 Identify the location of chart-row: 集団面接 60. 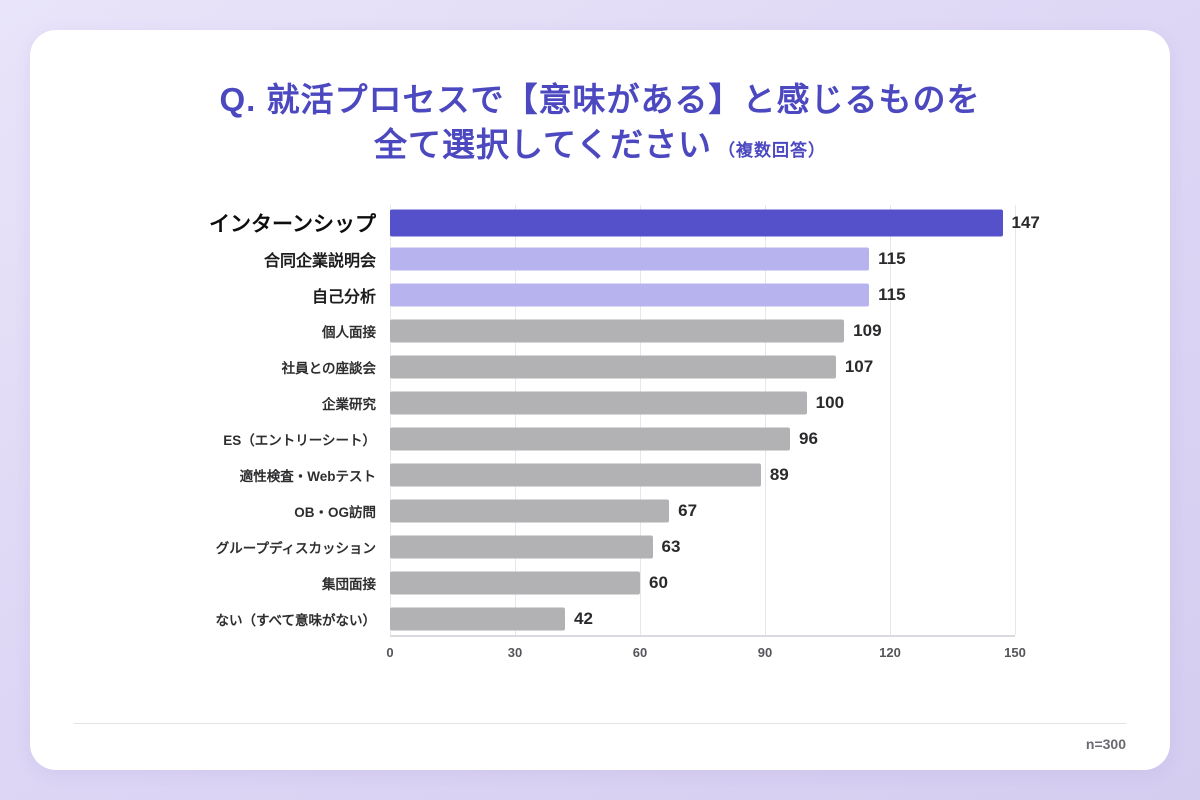
(600, 583).